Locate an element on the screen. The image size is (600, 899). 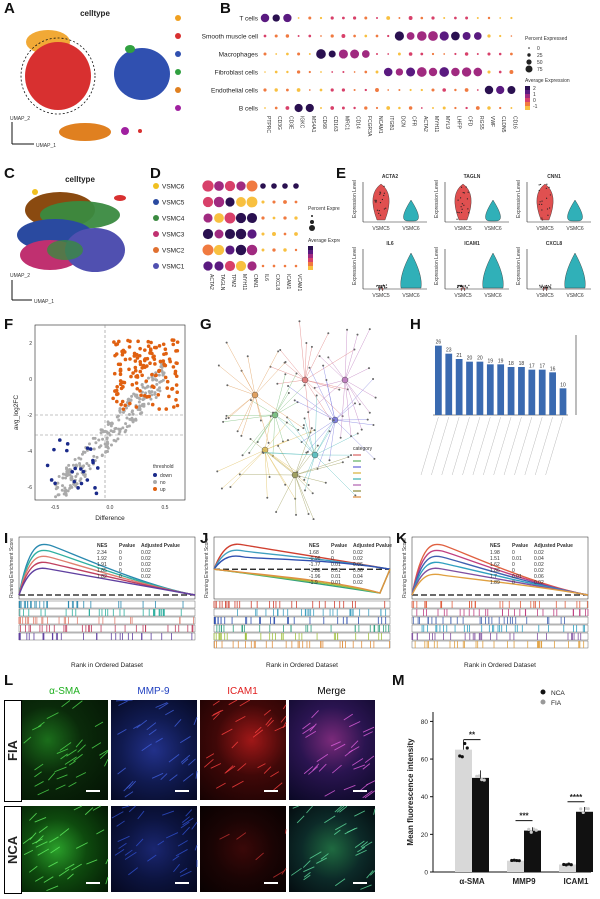
bar is located at coordinates (438, 380).